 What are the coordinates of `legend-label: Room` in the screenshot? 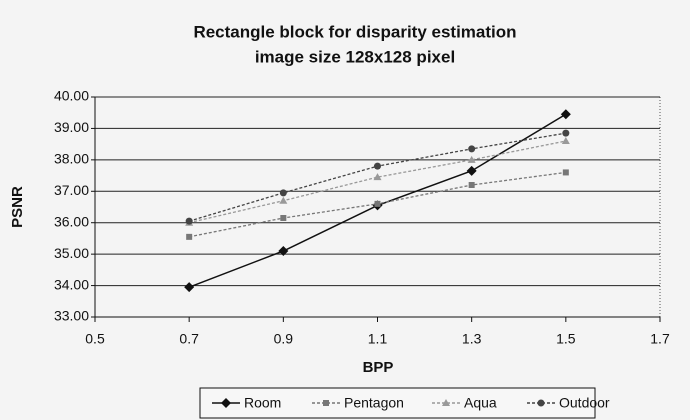 It's located at (262, 403).